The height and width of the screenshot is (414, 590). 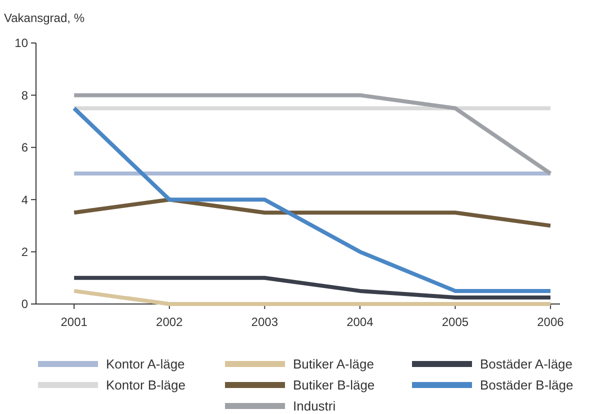 What do you see at coordinates (24, 95) in the screenshot?
I see `y-tick-label: 8` at bounding box center [24, 95].